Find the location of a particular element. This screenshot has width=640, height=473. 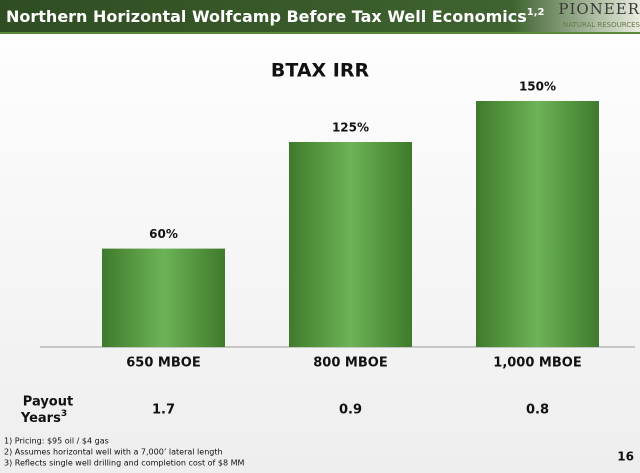

logo-subtitle: NATURAL RESOURCES is located at coordinates (601, 25).